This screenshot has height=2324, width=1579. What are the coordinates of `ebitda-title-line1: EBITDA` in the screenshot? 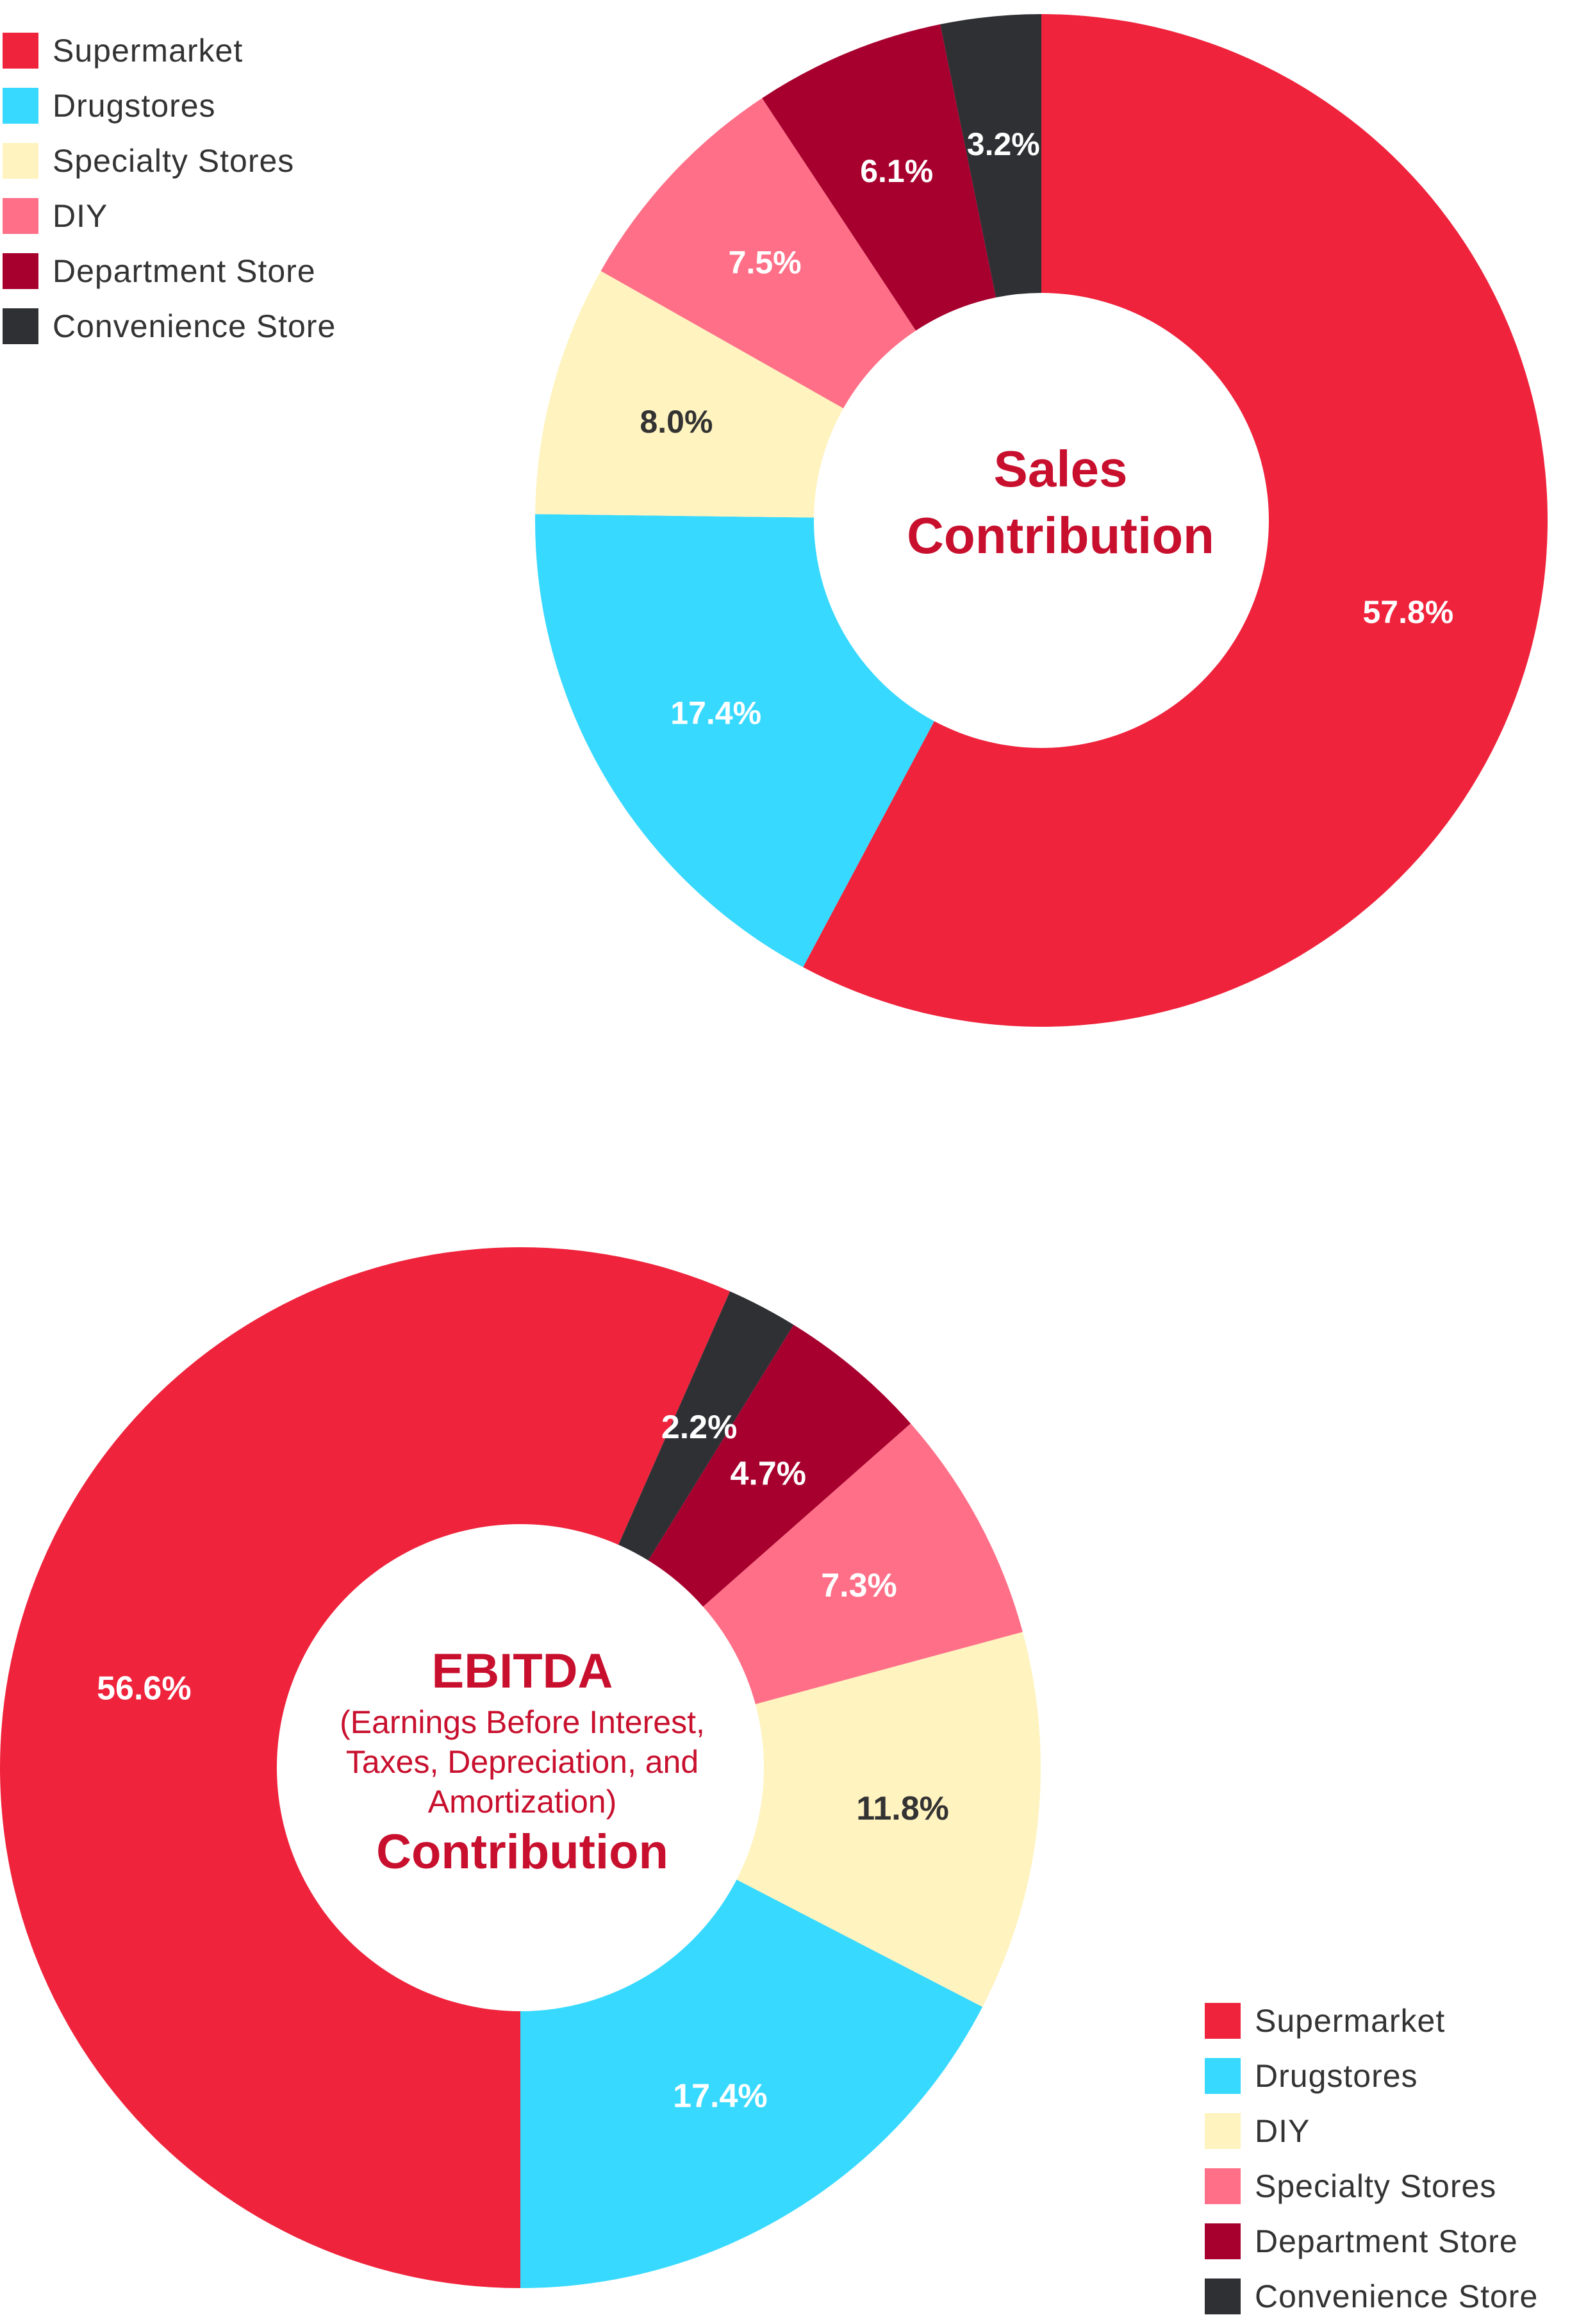 It's located at (522, 1671).